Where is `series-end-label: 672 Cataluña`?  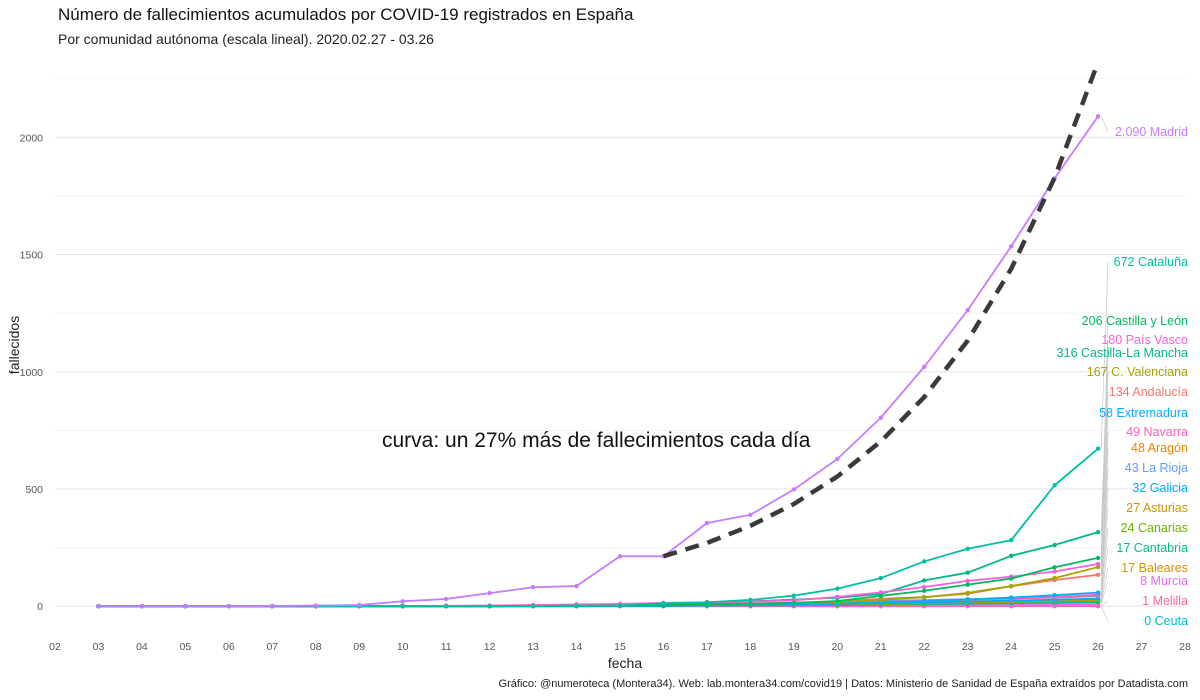
series-end-label: 672 Cataluña is located at coordinates (1151, 262).